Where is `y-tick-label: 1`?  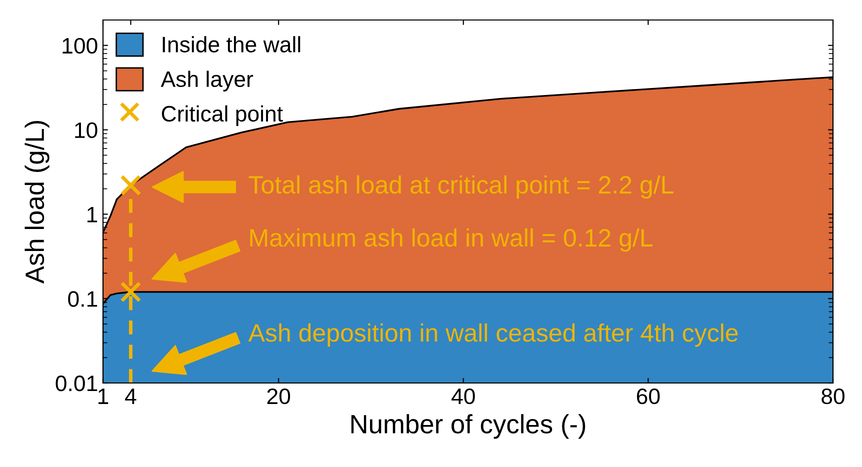 y-tick-label: 1 is located at coordinates (92, 214).